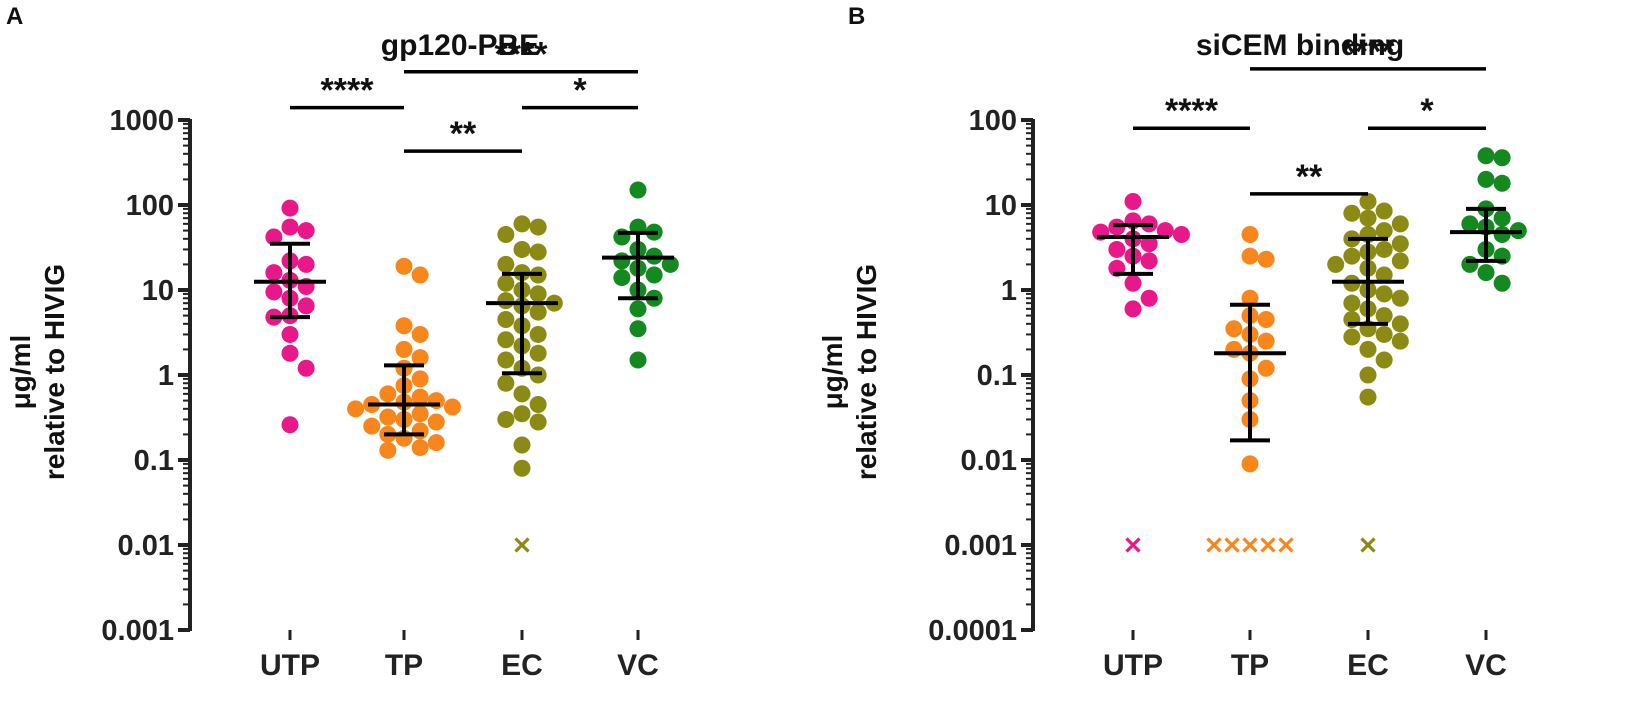 Image resolution: width=1650 pixels, height=723 pixels. What do you see at coordinates (993, 121) in the screenshot?
I see `y-tick-label: 100` at bounding box center [993, 121].